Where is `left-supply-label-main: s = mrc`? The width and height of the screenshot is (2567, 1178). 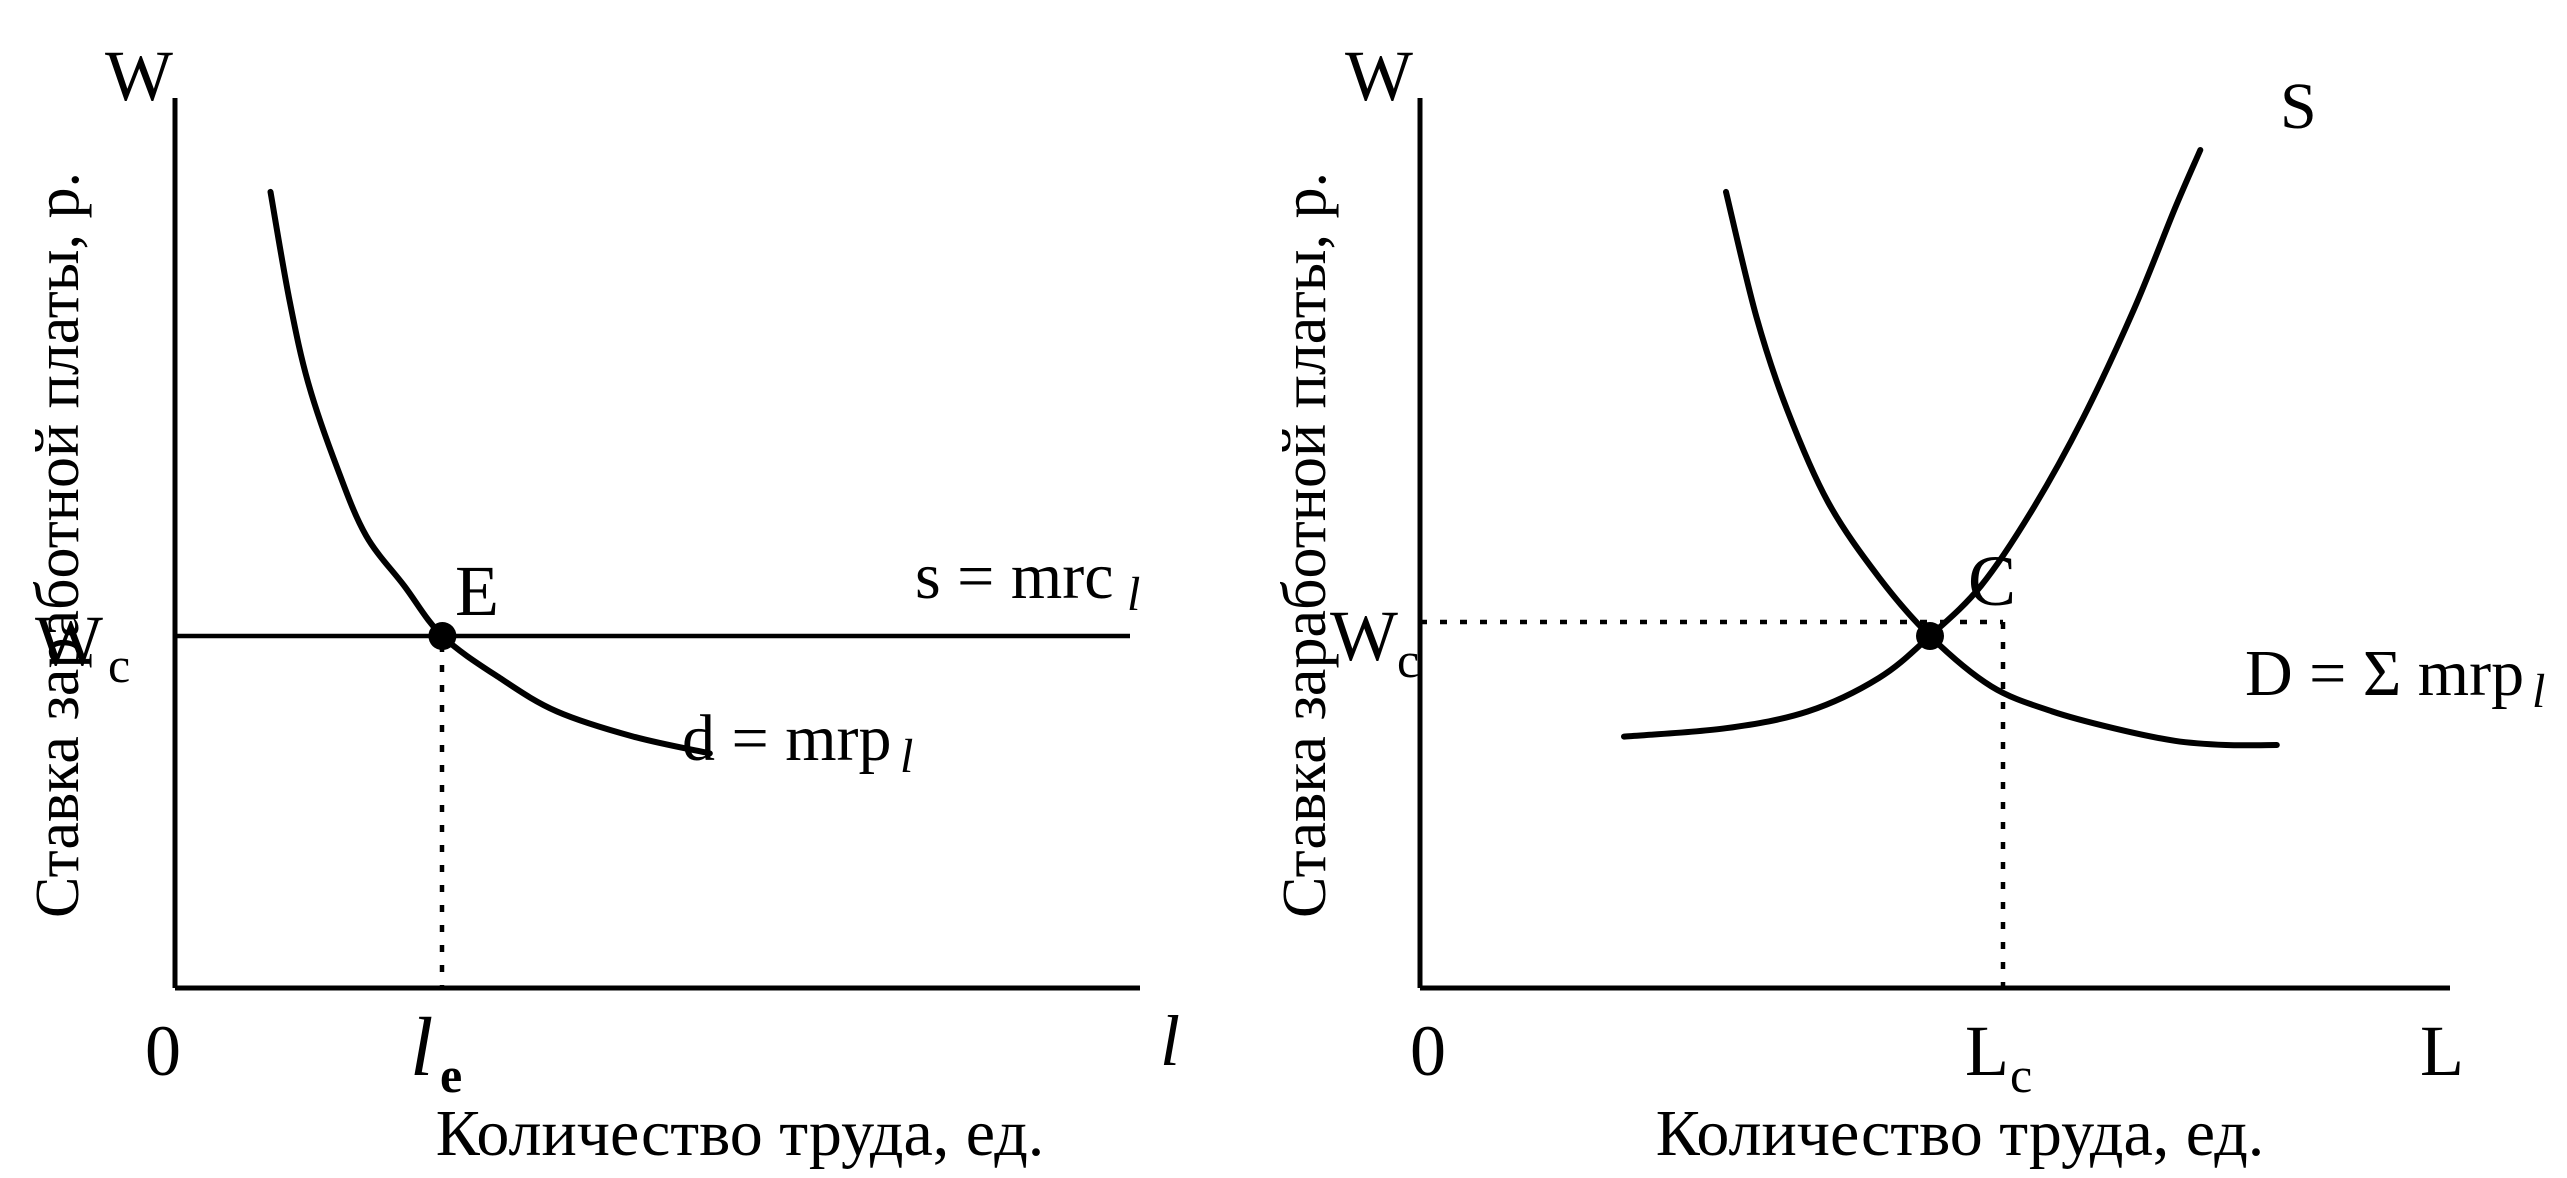
left-supply-label-main: s = mrc is located at coordinates (1014, 576).